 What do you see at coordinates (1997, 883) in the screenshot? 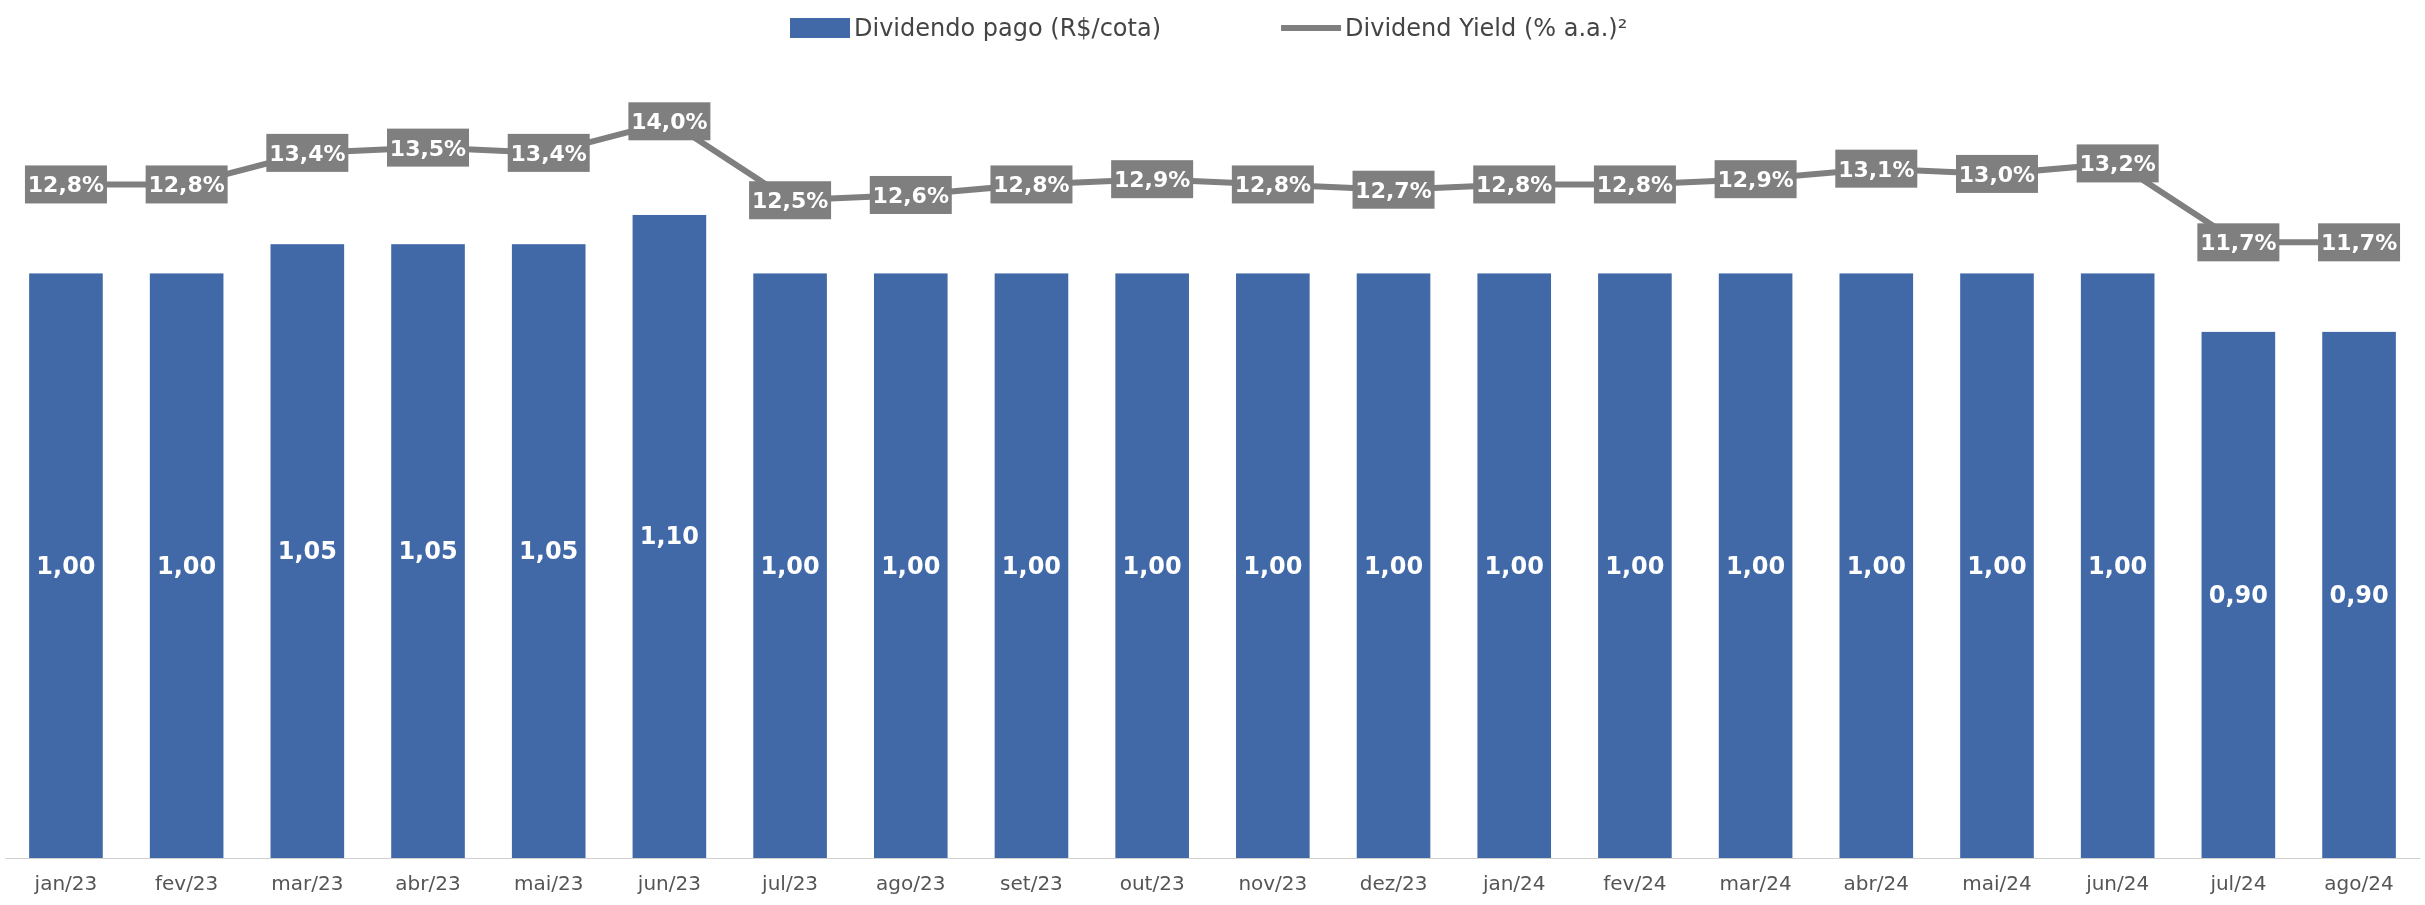
I see `x-tick-label: mai/24` at bounding box center [1997, 883].